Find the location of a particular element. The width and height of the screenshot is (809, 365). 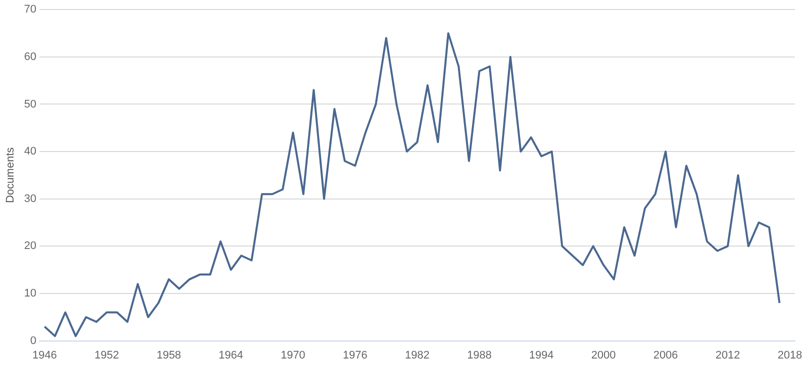

y-tick-label: 10 is located at coordinates (30, 294).